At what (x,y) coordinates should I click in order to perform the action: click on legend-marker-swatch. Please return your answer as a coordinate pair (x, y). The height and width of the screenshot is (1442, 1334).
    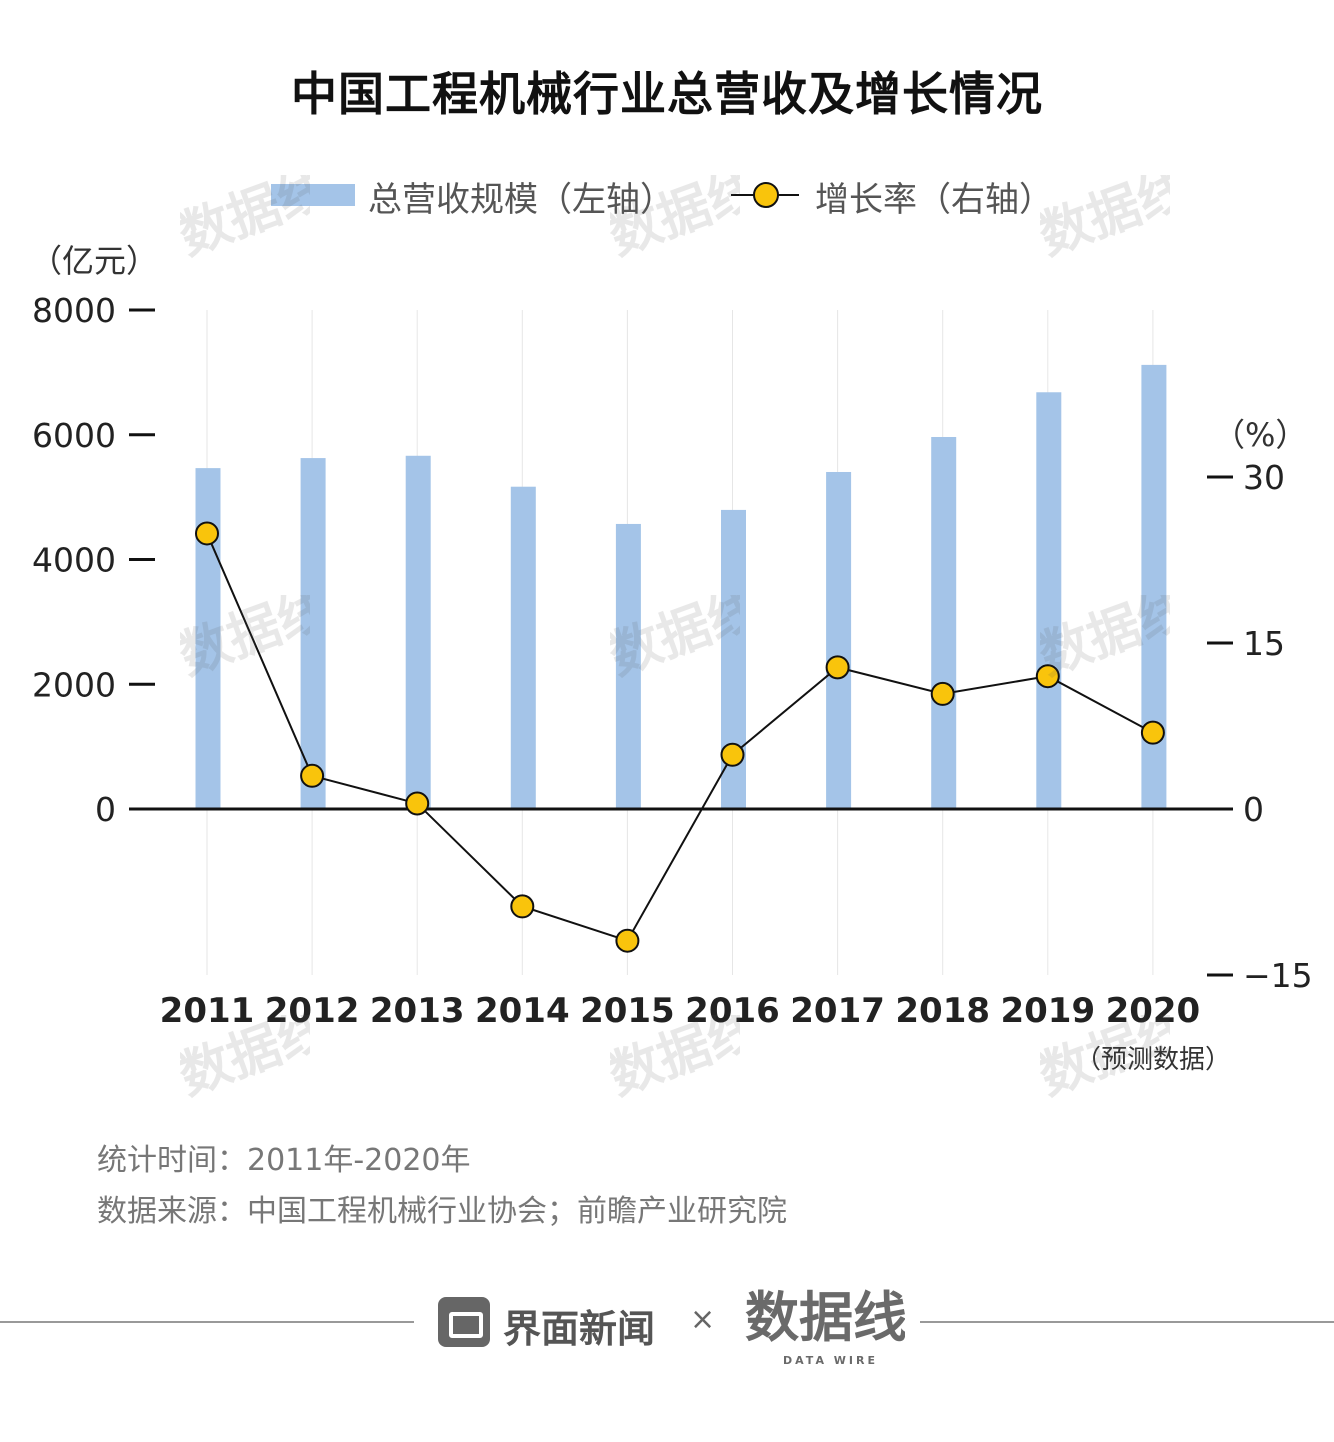
    Looking at the image, I should click on (766, 195).